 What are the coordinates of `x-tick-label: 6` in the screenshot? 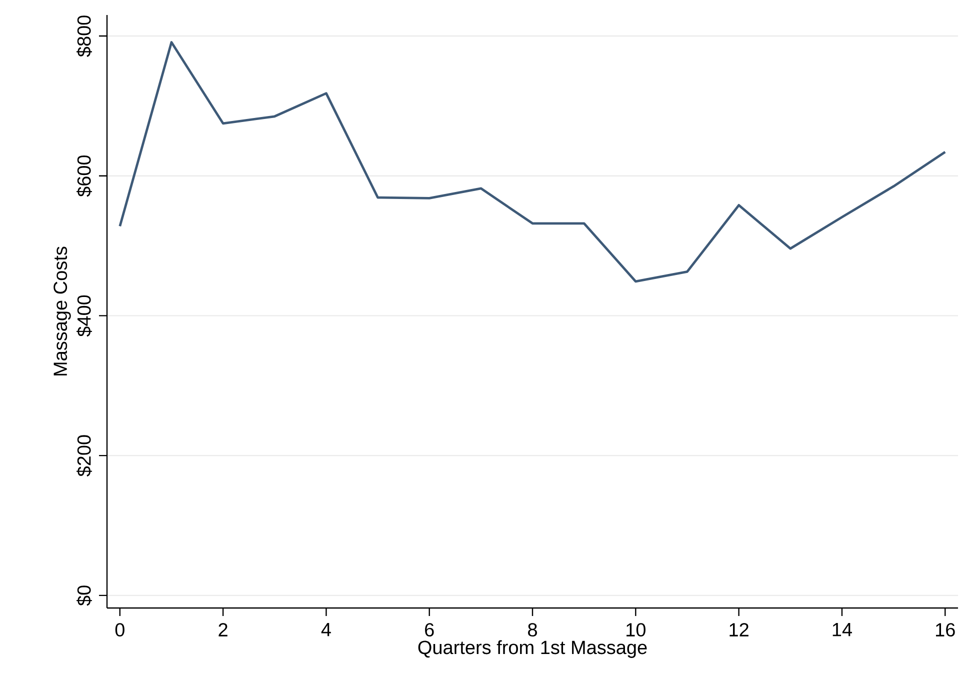 It's located at (429, 630).